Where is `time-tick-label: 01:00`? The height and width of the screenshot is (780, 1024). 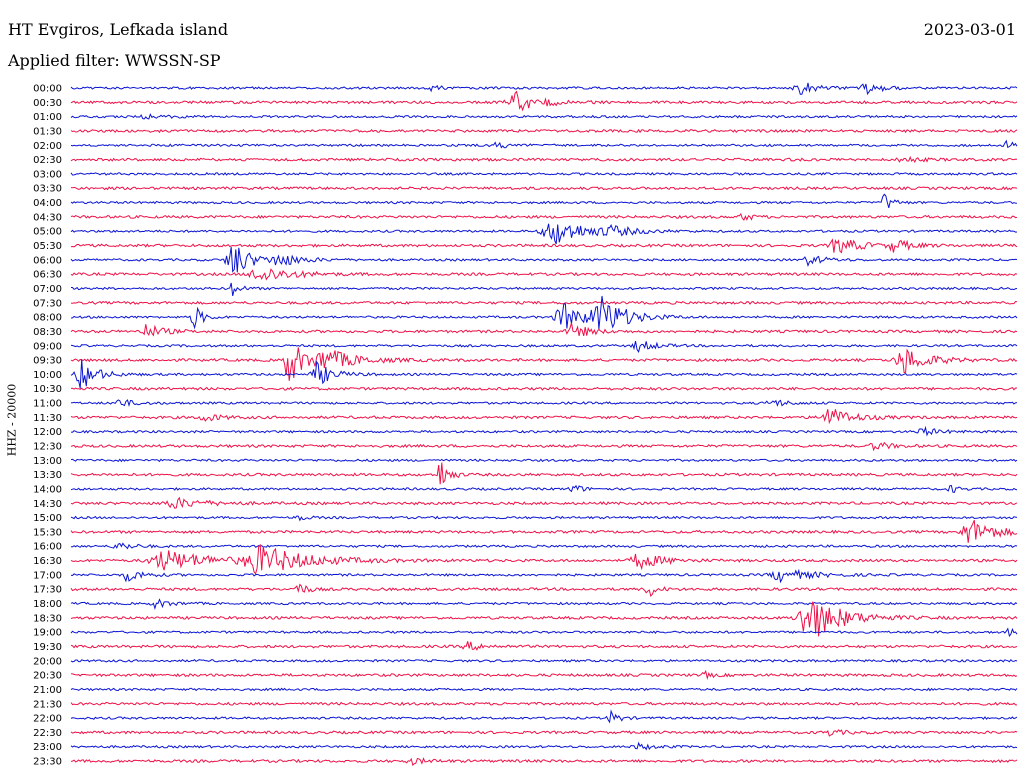
time-tick-label: 01:00 is located at coordinates (47, 117).